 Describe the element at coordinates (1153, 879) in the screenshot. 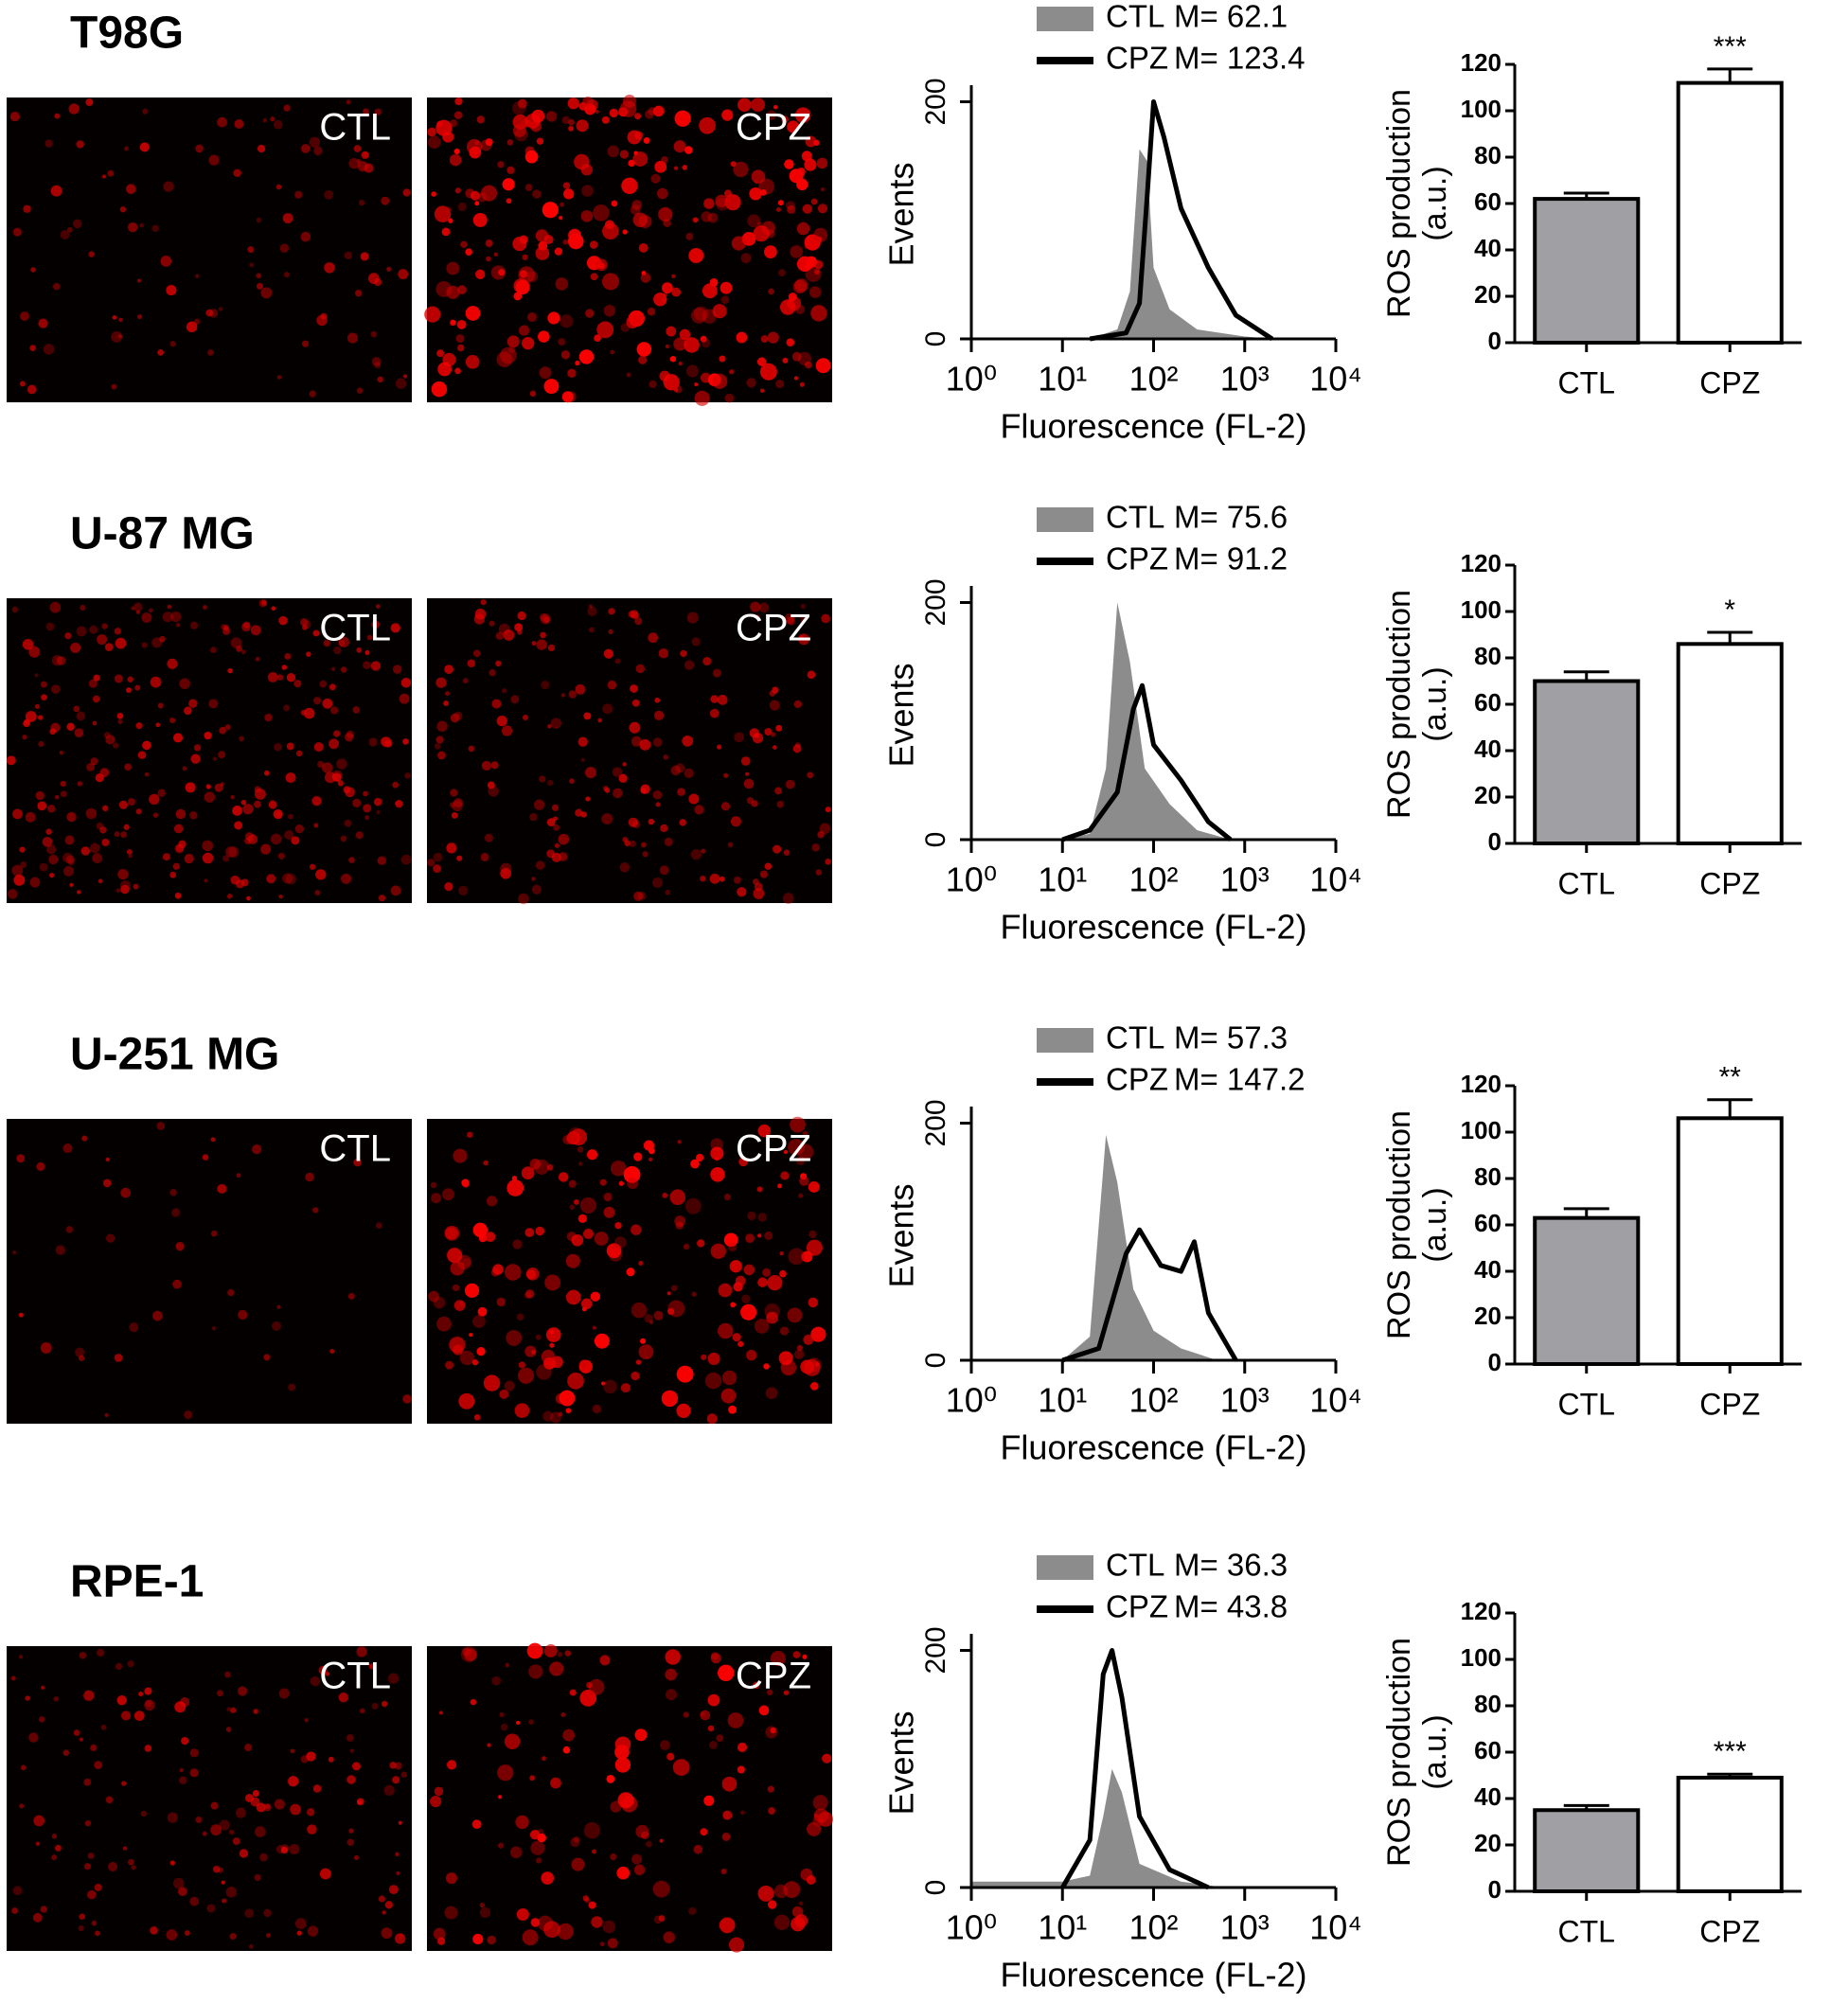

I see `x-tick-label: 10²` at that location.